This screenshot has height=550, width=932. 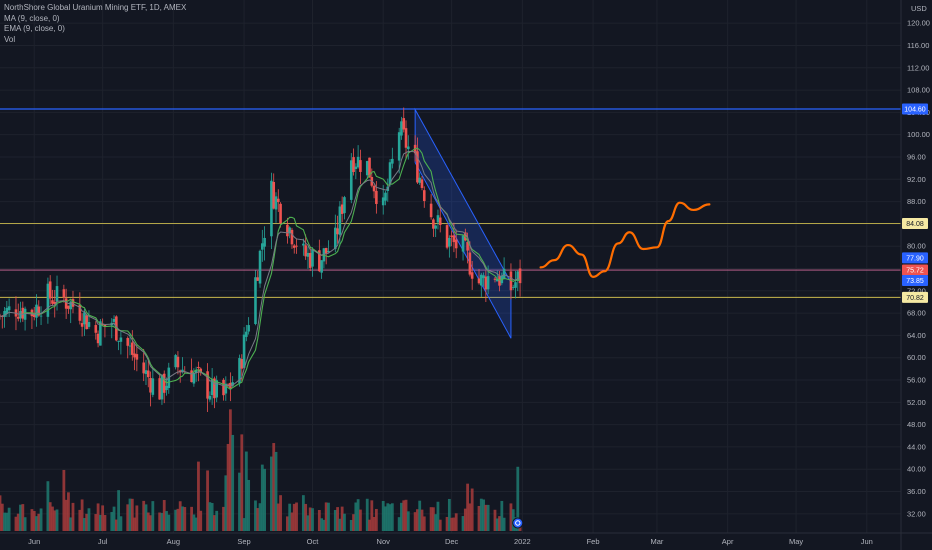 I want to click on events-marker, so click(x=518, y=523).